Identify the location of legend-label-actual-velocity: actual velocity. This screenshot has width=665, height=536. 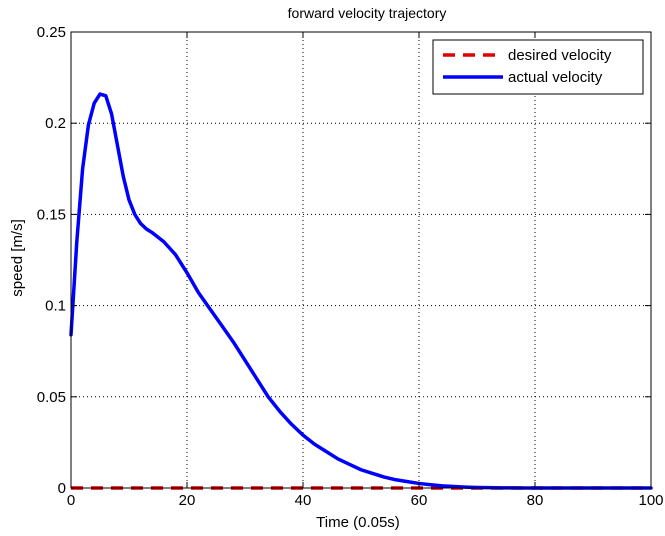
(555, 77).